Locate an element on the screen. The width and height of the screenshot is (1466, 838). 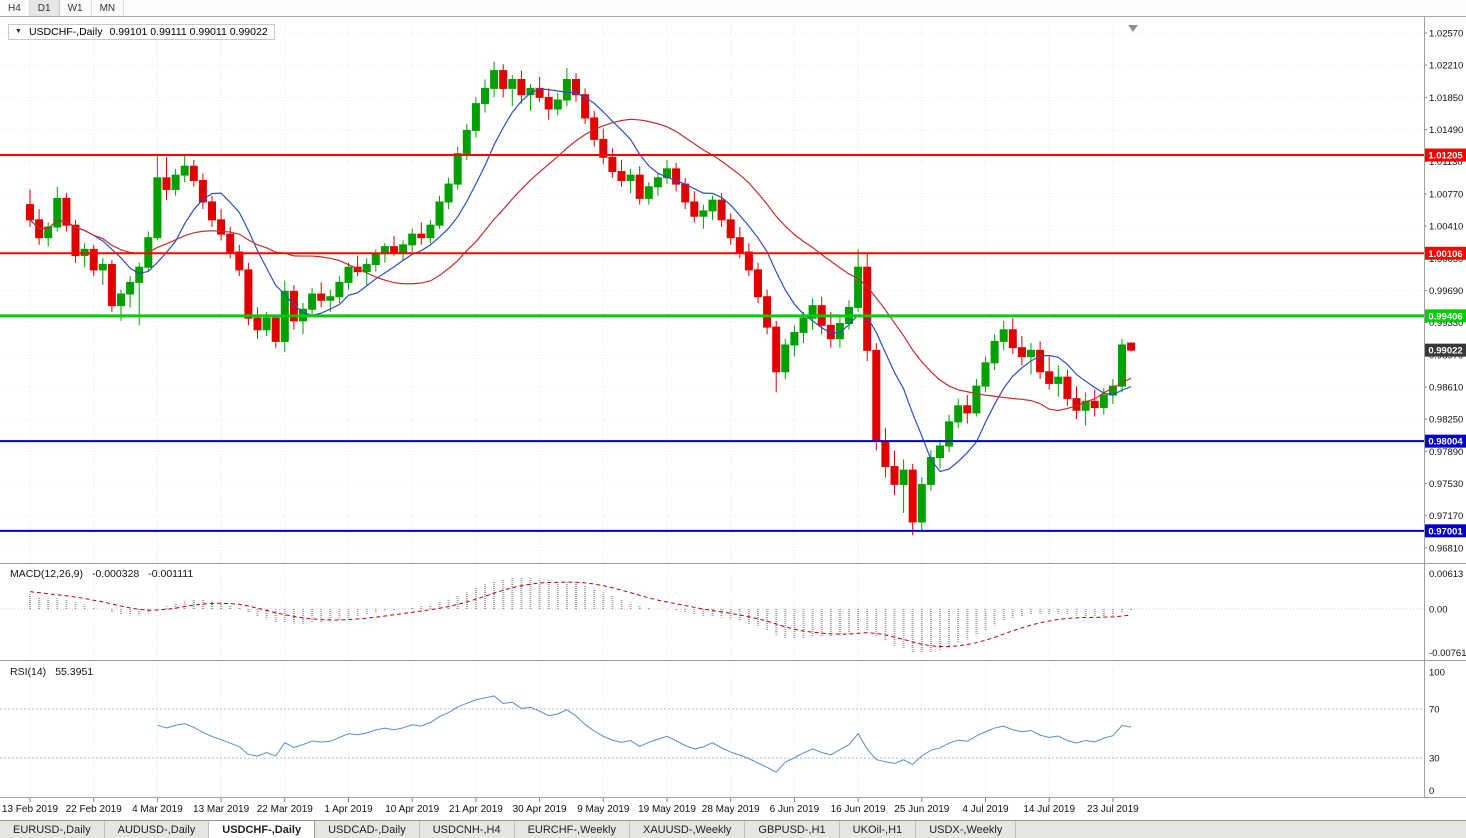
macd-axis-label: -0.0076120 is located at coordinates (1447, 653).